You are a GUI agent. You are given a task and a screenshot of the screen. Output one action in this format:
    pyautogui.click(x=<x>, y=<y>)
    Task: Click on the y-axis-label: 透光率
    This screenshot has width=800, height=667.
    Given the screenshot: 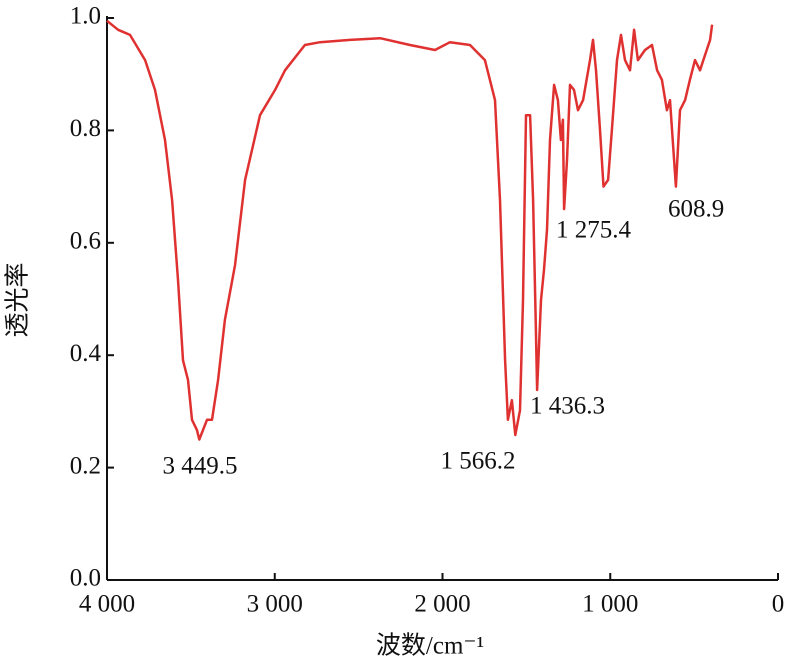 What is the action you would take?
    pyautogui.click(x=18, y=299)
    